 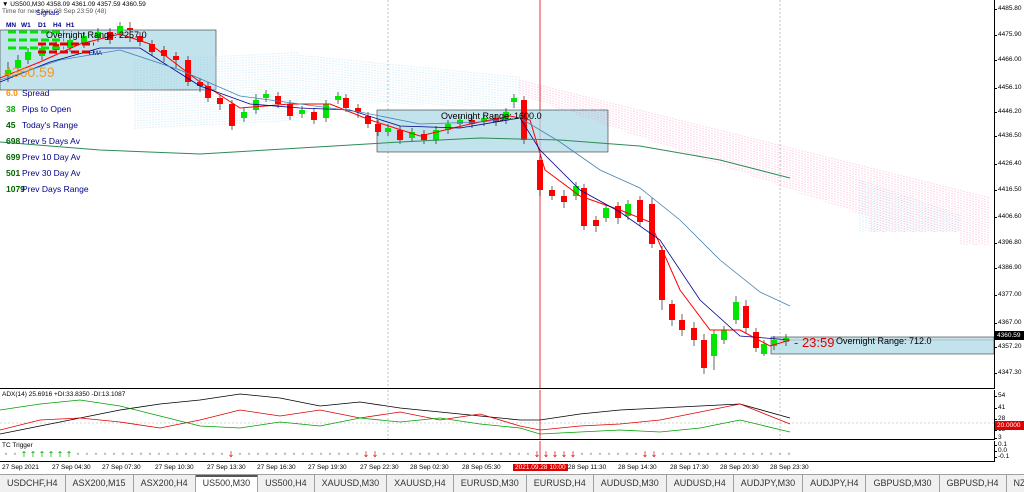 I want to click on symbol-tab: AUDJPY,H4, so click(x=835, y=483).